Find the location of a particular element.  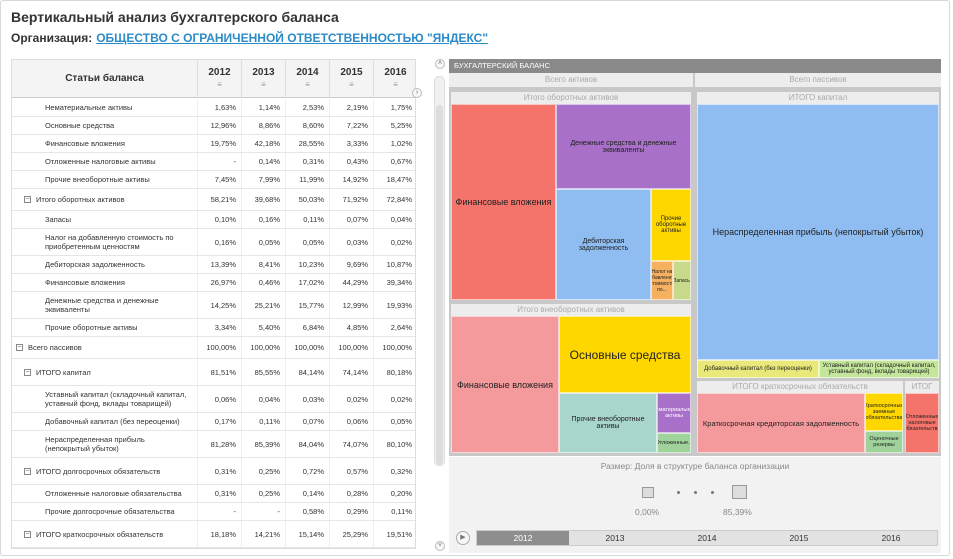

row-value-2015: 74,07% is located at coordinates (351, 444).